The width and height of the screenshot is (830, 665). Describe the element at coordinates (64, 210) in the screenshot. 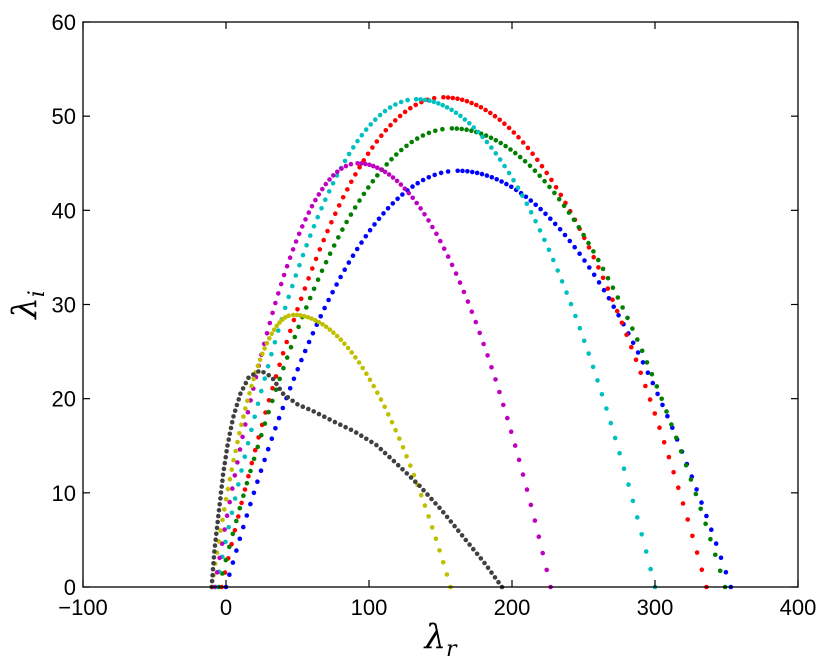

I see `y-tick-label: 40` at that location.